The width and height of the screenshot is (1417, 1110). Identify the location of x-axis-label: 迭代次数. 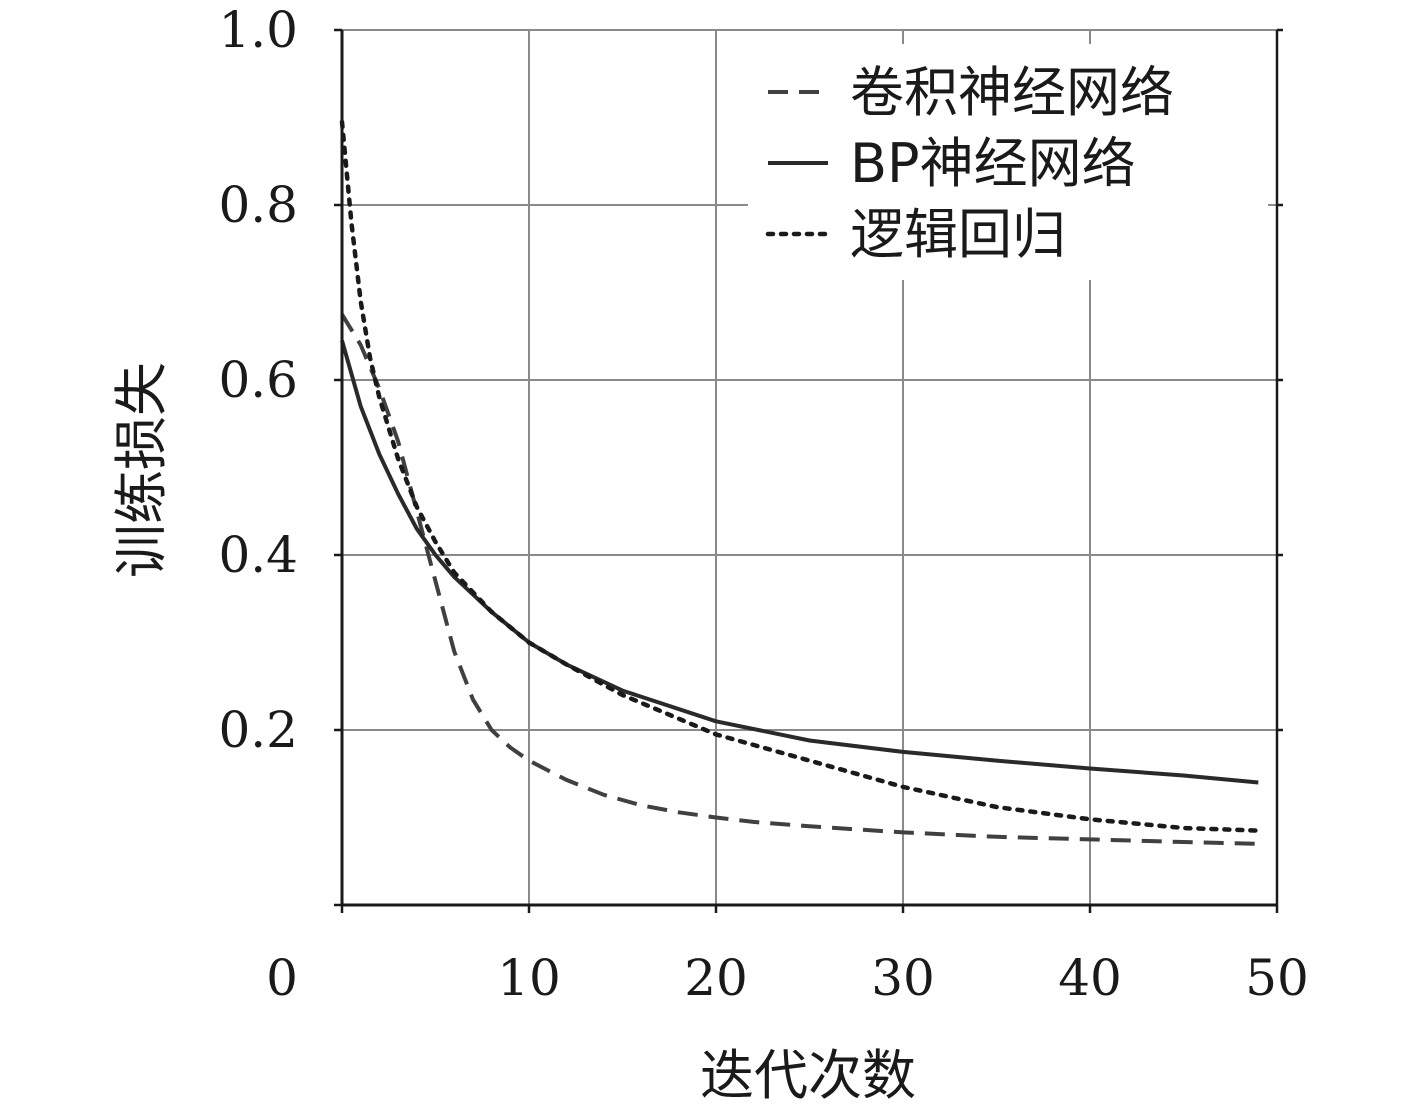
(808, 1075).